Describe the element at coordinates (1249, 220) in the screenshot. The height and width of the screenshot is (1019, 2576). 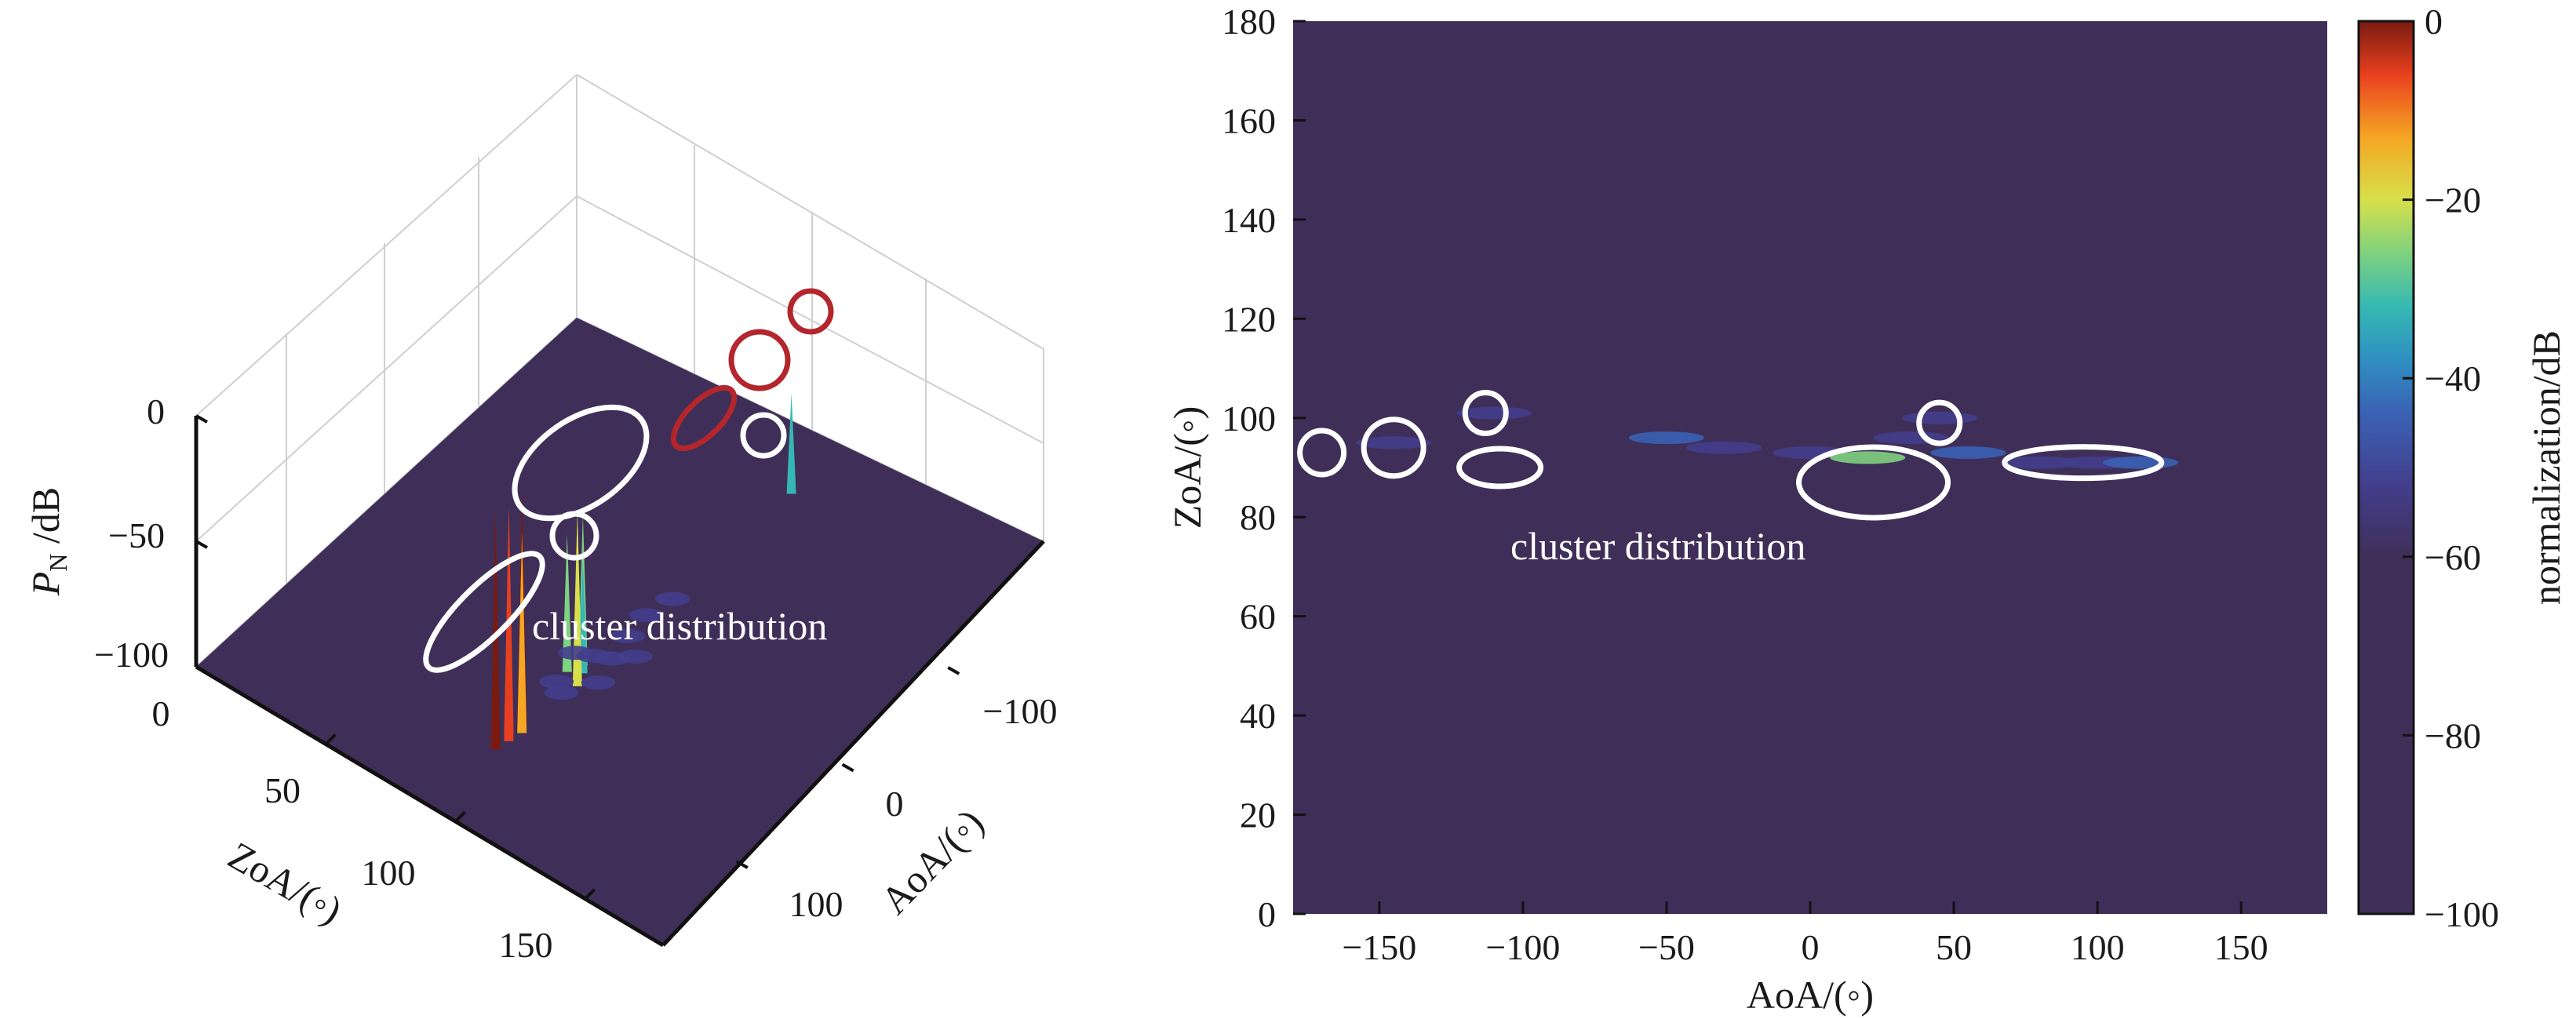
I see `y-tick-label: 140` at that location.